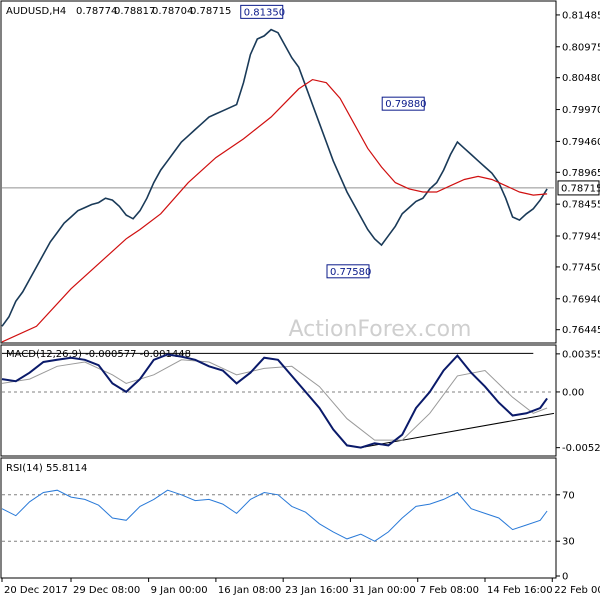 The width and height of the screenshot is (600, 604). Describe the element at coordinates (179, 590) in the screenshot. I see `x-tick-label: 9 Jan 00:00` at that location.